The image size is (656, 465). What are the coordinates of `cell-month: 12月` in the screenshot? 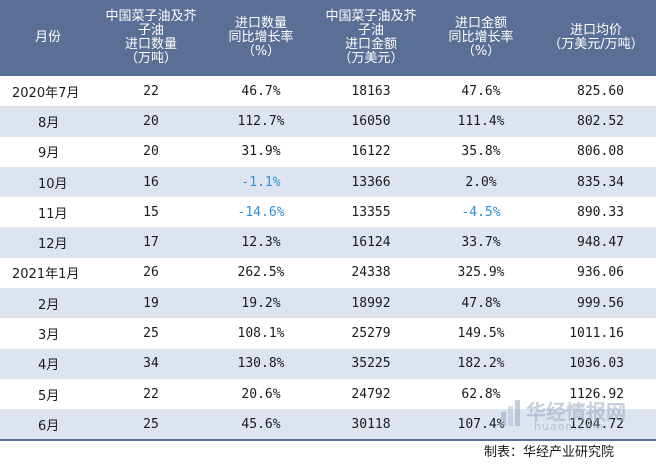 It's located at (48, 242).